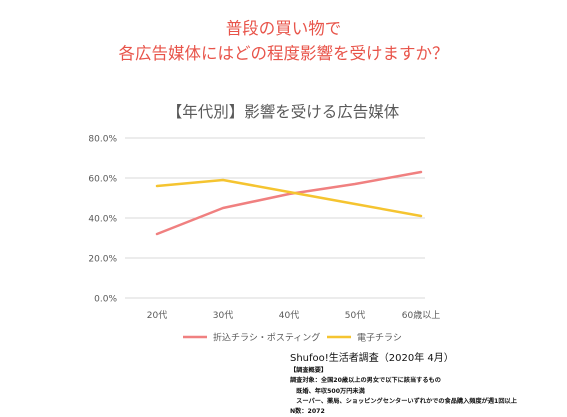 The height and width of the screenshot is (417, 567). What do you see at coordinates (365, 381) in the screenshot?
I see `source-line-target: 調査対象：全国20歳以上の男女で以下に該当するもの` at bounding box center [365, 381].